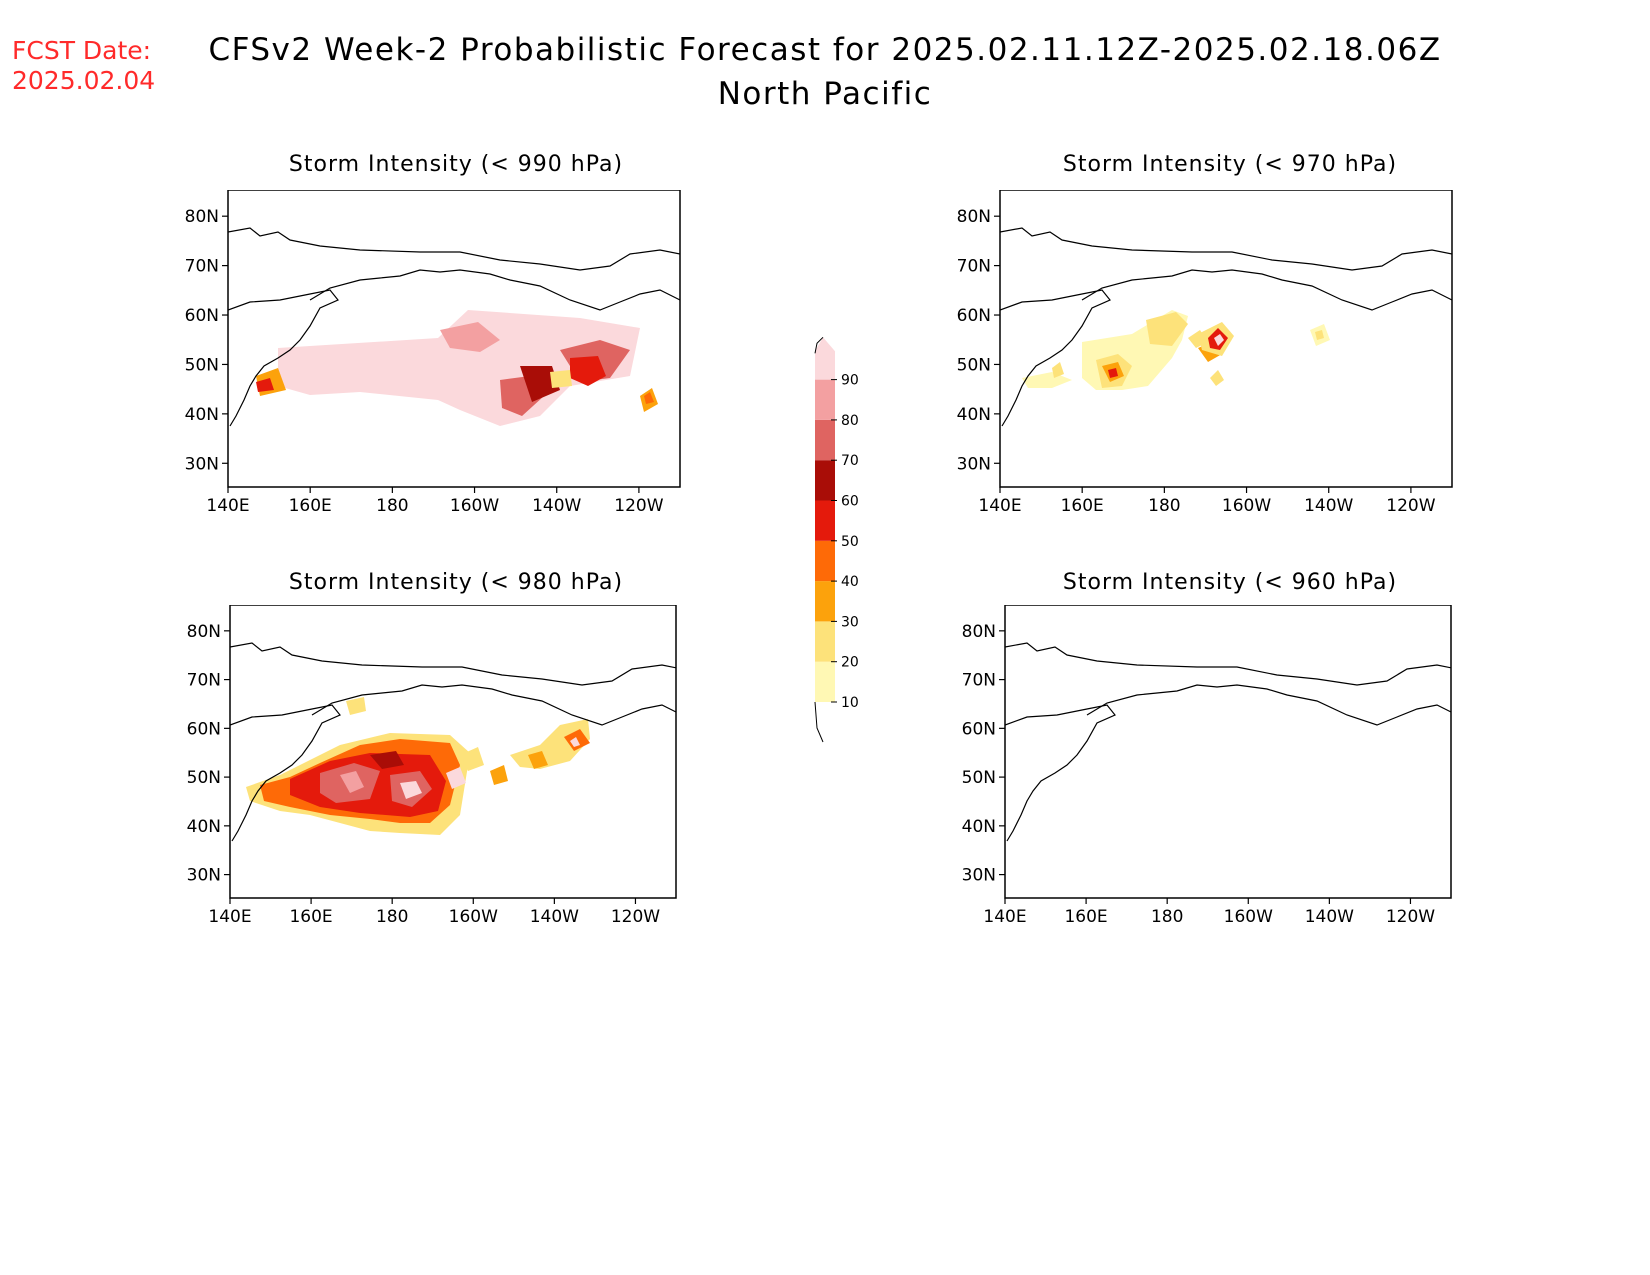  What do you see at coordinates (825, 94) in the screenshot?
I see `region-subtitle: North Pacific` at bounding box center [825, 94].